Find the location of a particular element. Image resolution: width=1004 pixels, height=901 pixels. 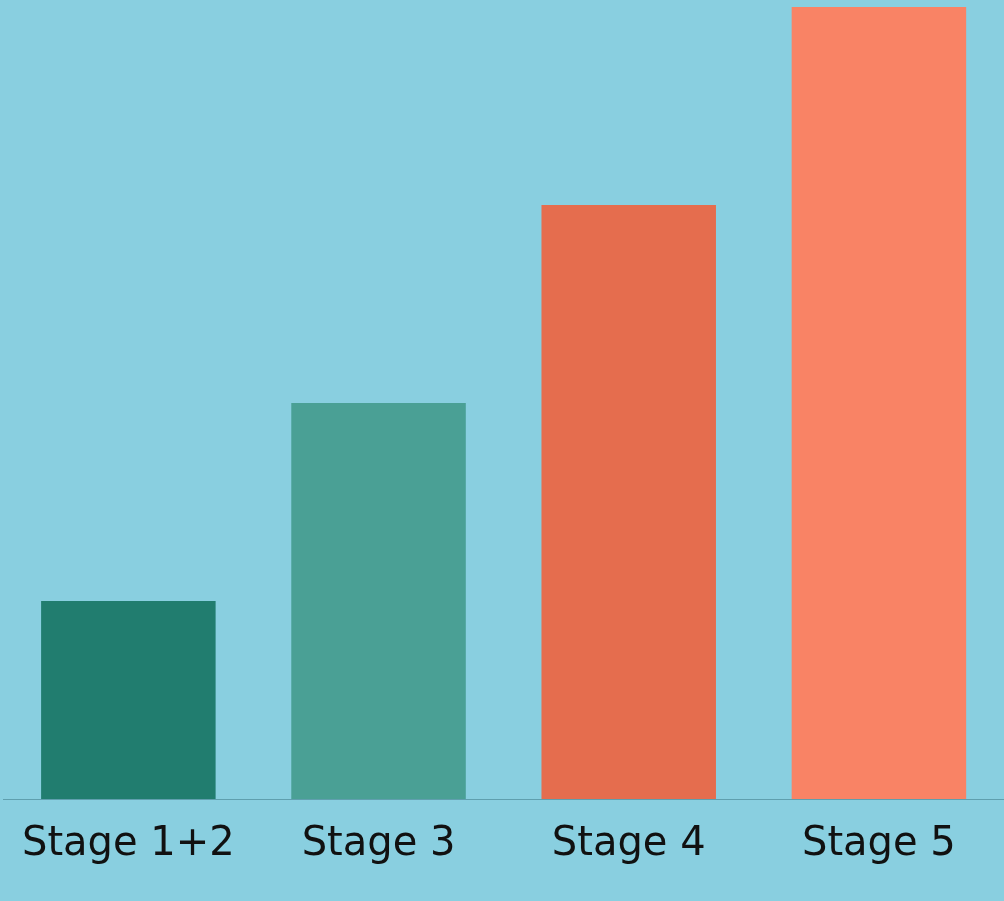

x-tick-label: Stage 1+2 is located at coordinates (128, 841).